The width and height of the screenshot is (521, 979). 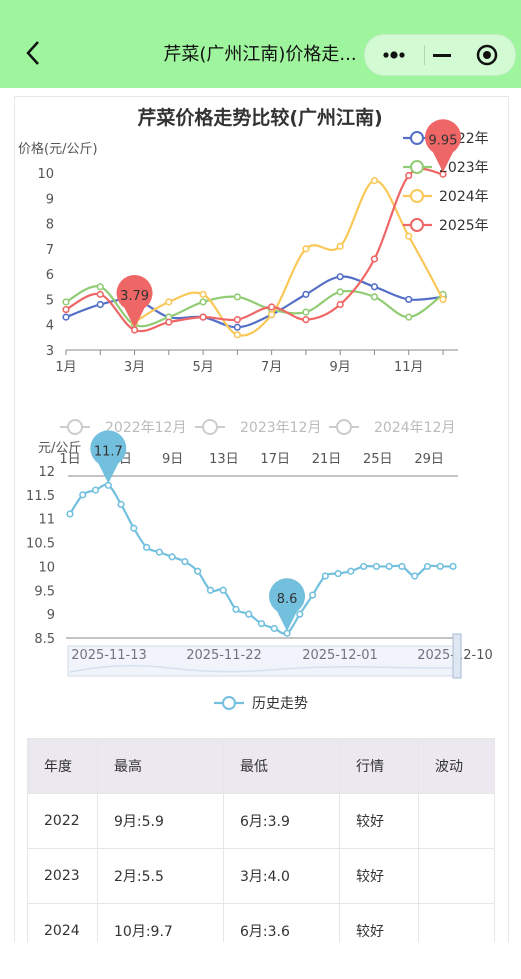 What do you see at coordinates (457, 656) in the screenshot?
I see `datazoom-handle` at bounding box center [457, 656].